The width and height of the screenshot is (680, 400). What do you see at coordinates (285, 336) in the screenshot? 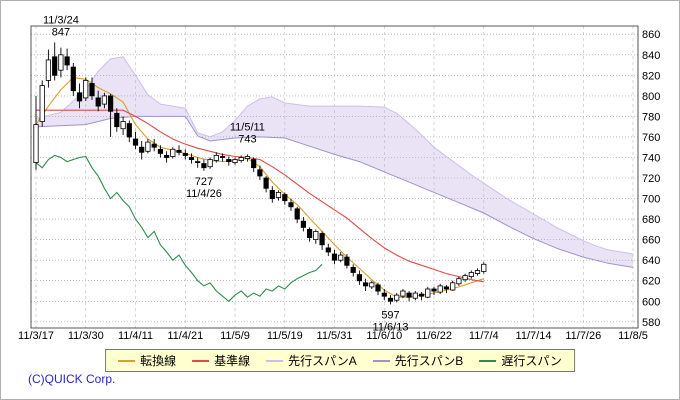
I see `x-tick-label: 11/5/19` at bounding box center [285, 336].